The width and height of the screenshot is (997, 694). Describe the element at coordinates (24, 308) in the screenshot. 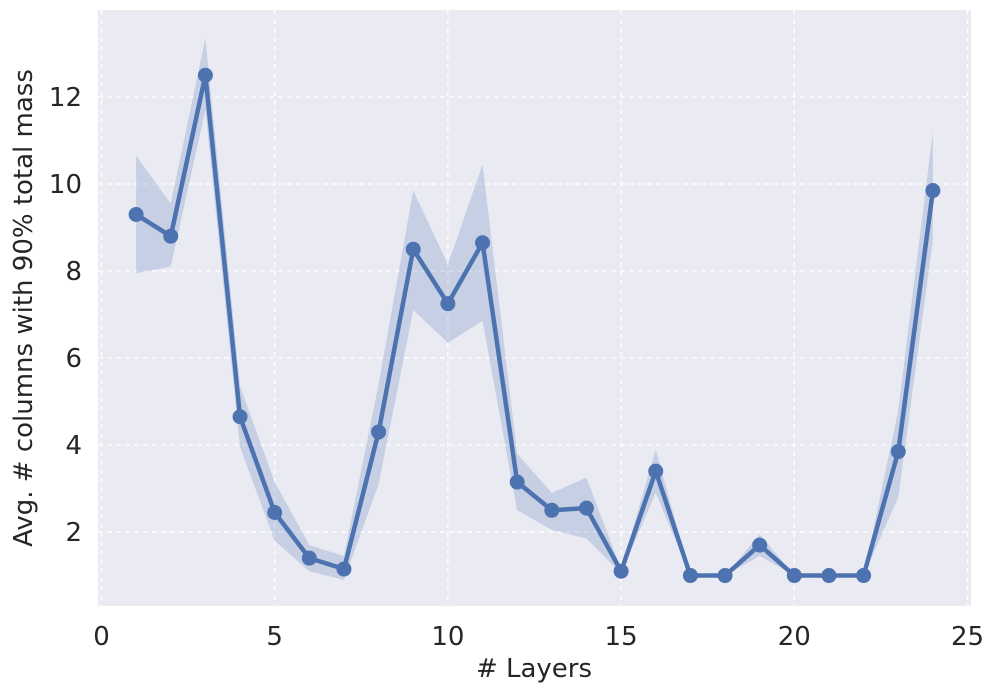

I see `y-axis-label: Avg. # columns with 90% total mass` at that location.